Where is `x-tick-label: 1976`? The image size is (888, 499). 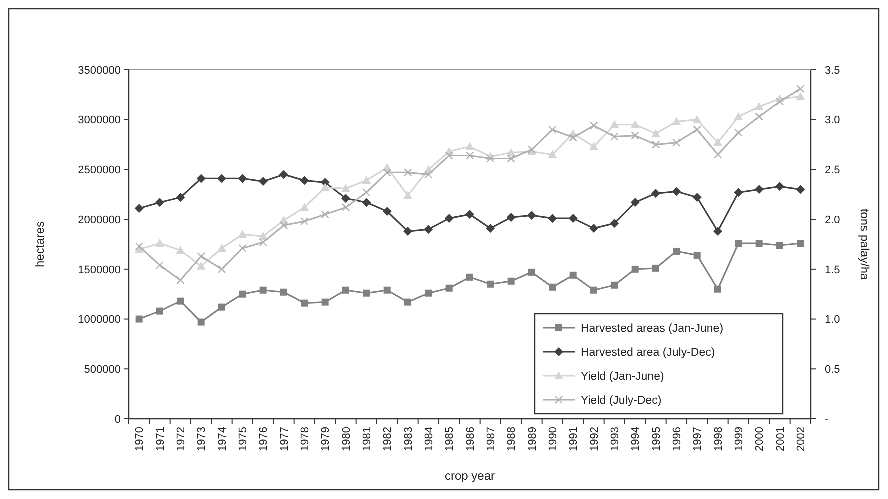
x-tick-label: 1976 is located at coordinates (264, 439).